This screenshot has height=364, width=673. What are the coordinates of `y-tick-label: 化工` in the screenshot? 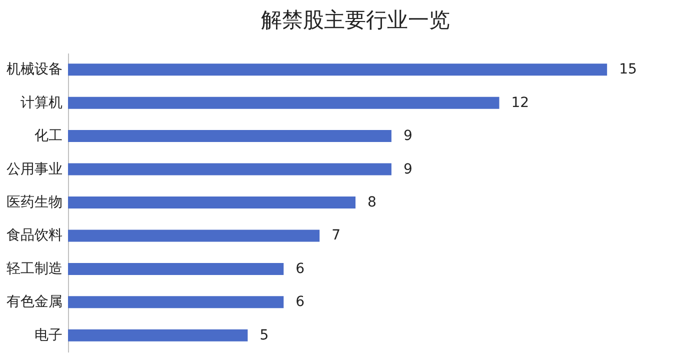 It's located at (48, 136).